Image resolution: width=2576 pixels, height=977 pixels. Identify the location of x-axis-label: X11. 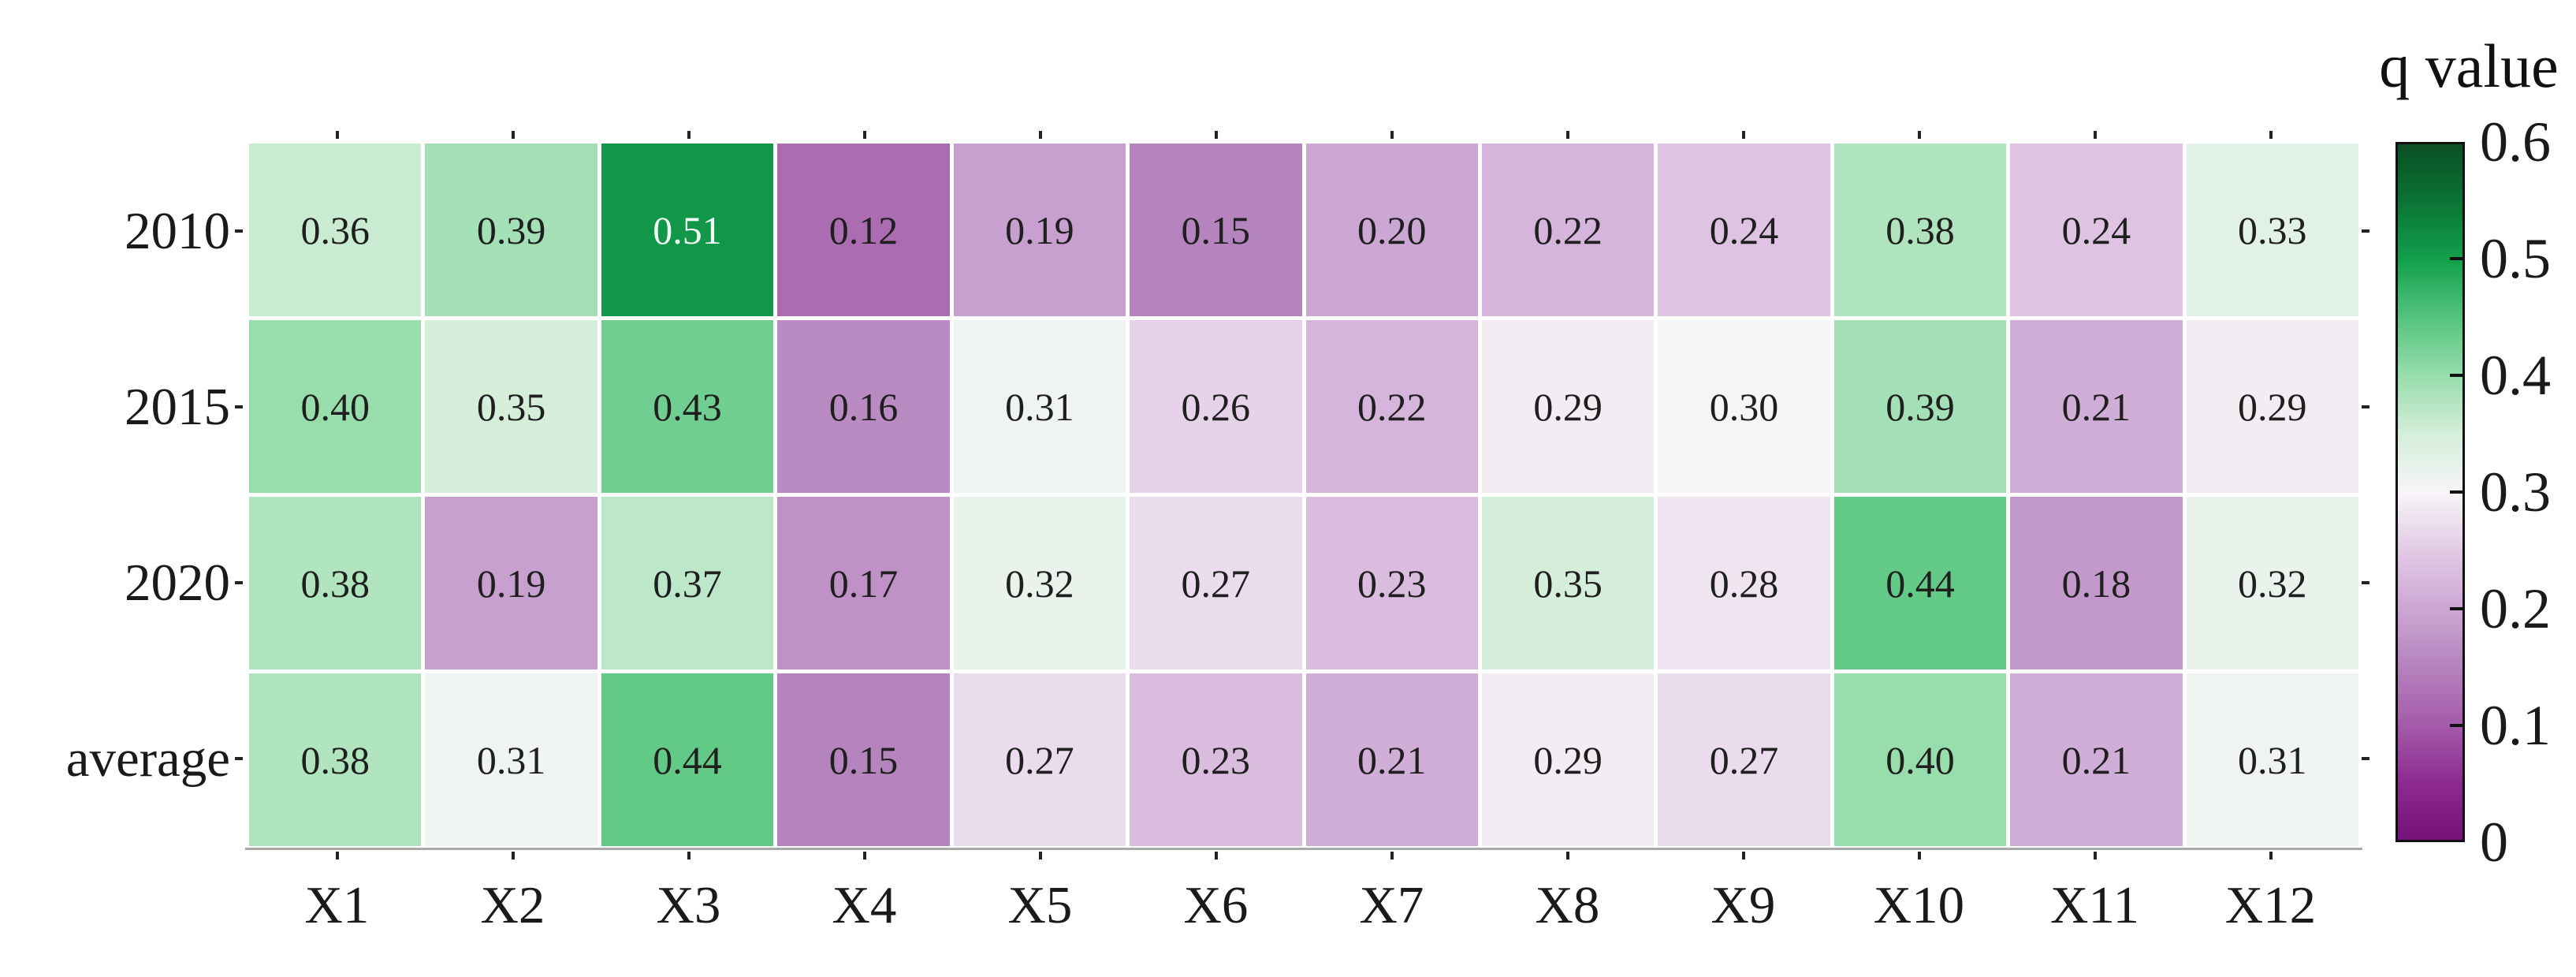
(2094, 905).